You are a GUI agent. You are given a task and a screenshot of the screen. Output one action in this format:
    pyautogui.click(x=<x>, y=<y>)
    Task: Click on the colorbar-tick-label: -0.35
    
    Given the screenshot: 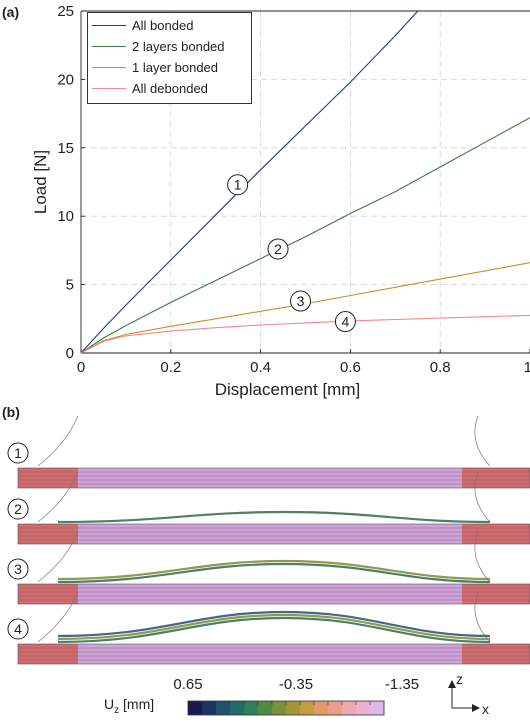 What is the action you would take?
    pyautogui.click(x=296, y=684)
    